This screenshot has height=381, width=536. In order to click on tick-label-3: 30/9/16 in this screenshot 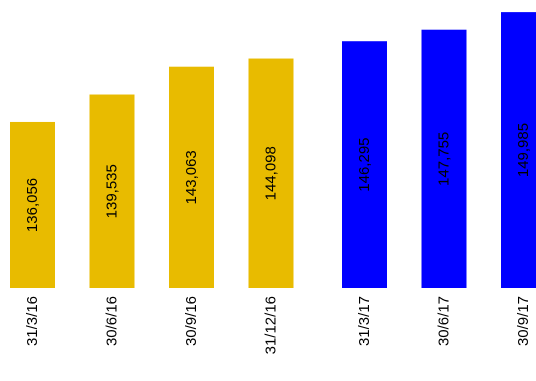, I will do `click(191, 321)`.